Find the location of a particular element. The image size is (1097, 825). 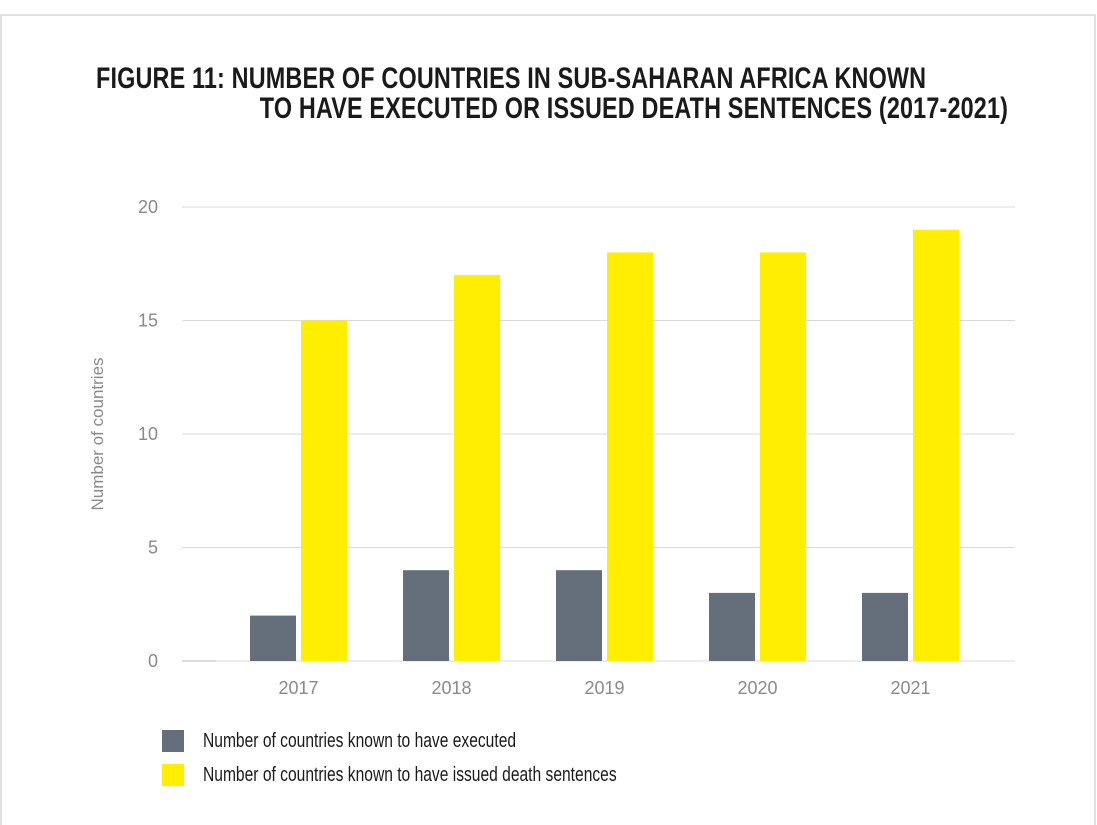

x-tick-label: 2017 is located at coordinates (298, 688).